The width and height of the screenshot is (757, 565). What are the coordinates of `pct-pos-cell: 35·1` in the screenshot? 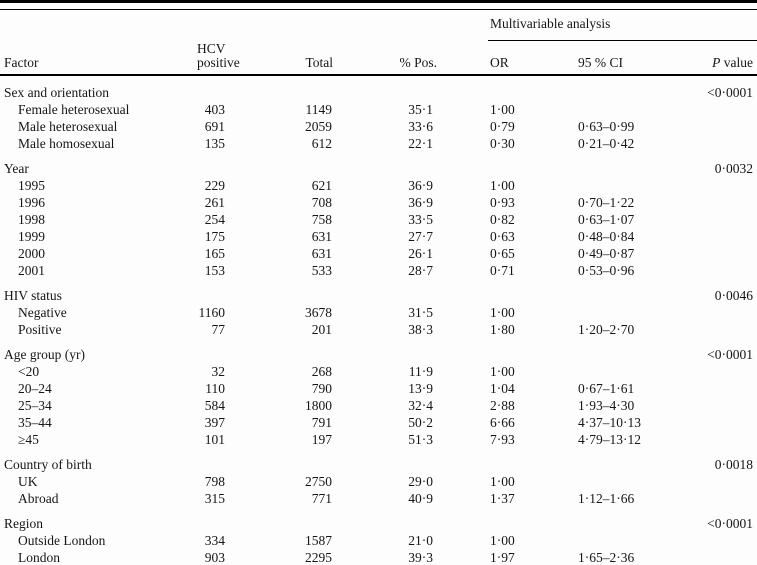 It's located at (420, 109).